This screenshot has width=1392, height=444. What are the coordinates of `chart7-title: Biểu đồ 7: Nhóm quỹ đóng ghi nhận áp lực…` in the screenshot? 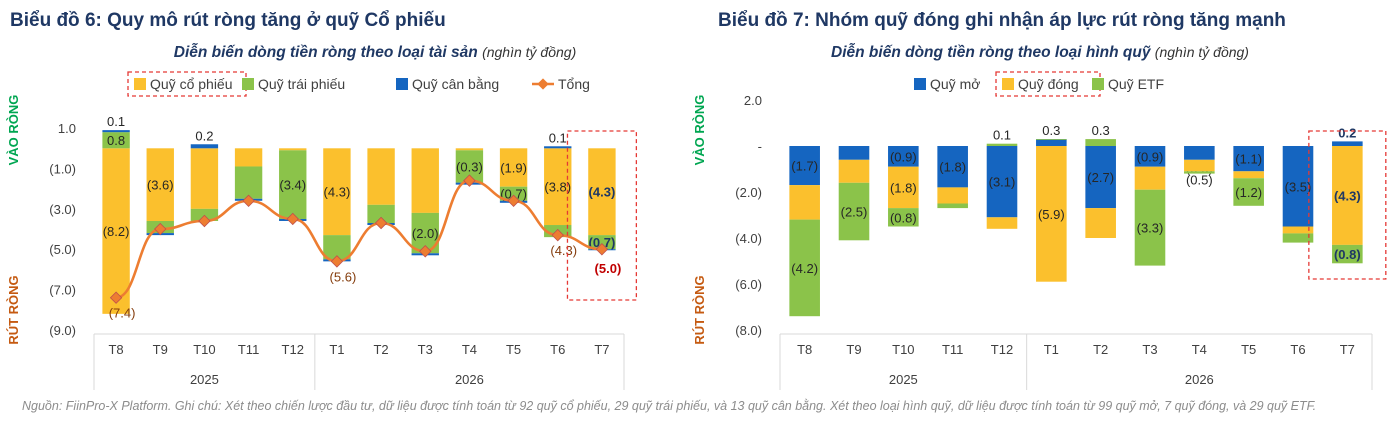 It's located at (1002, 20).